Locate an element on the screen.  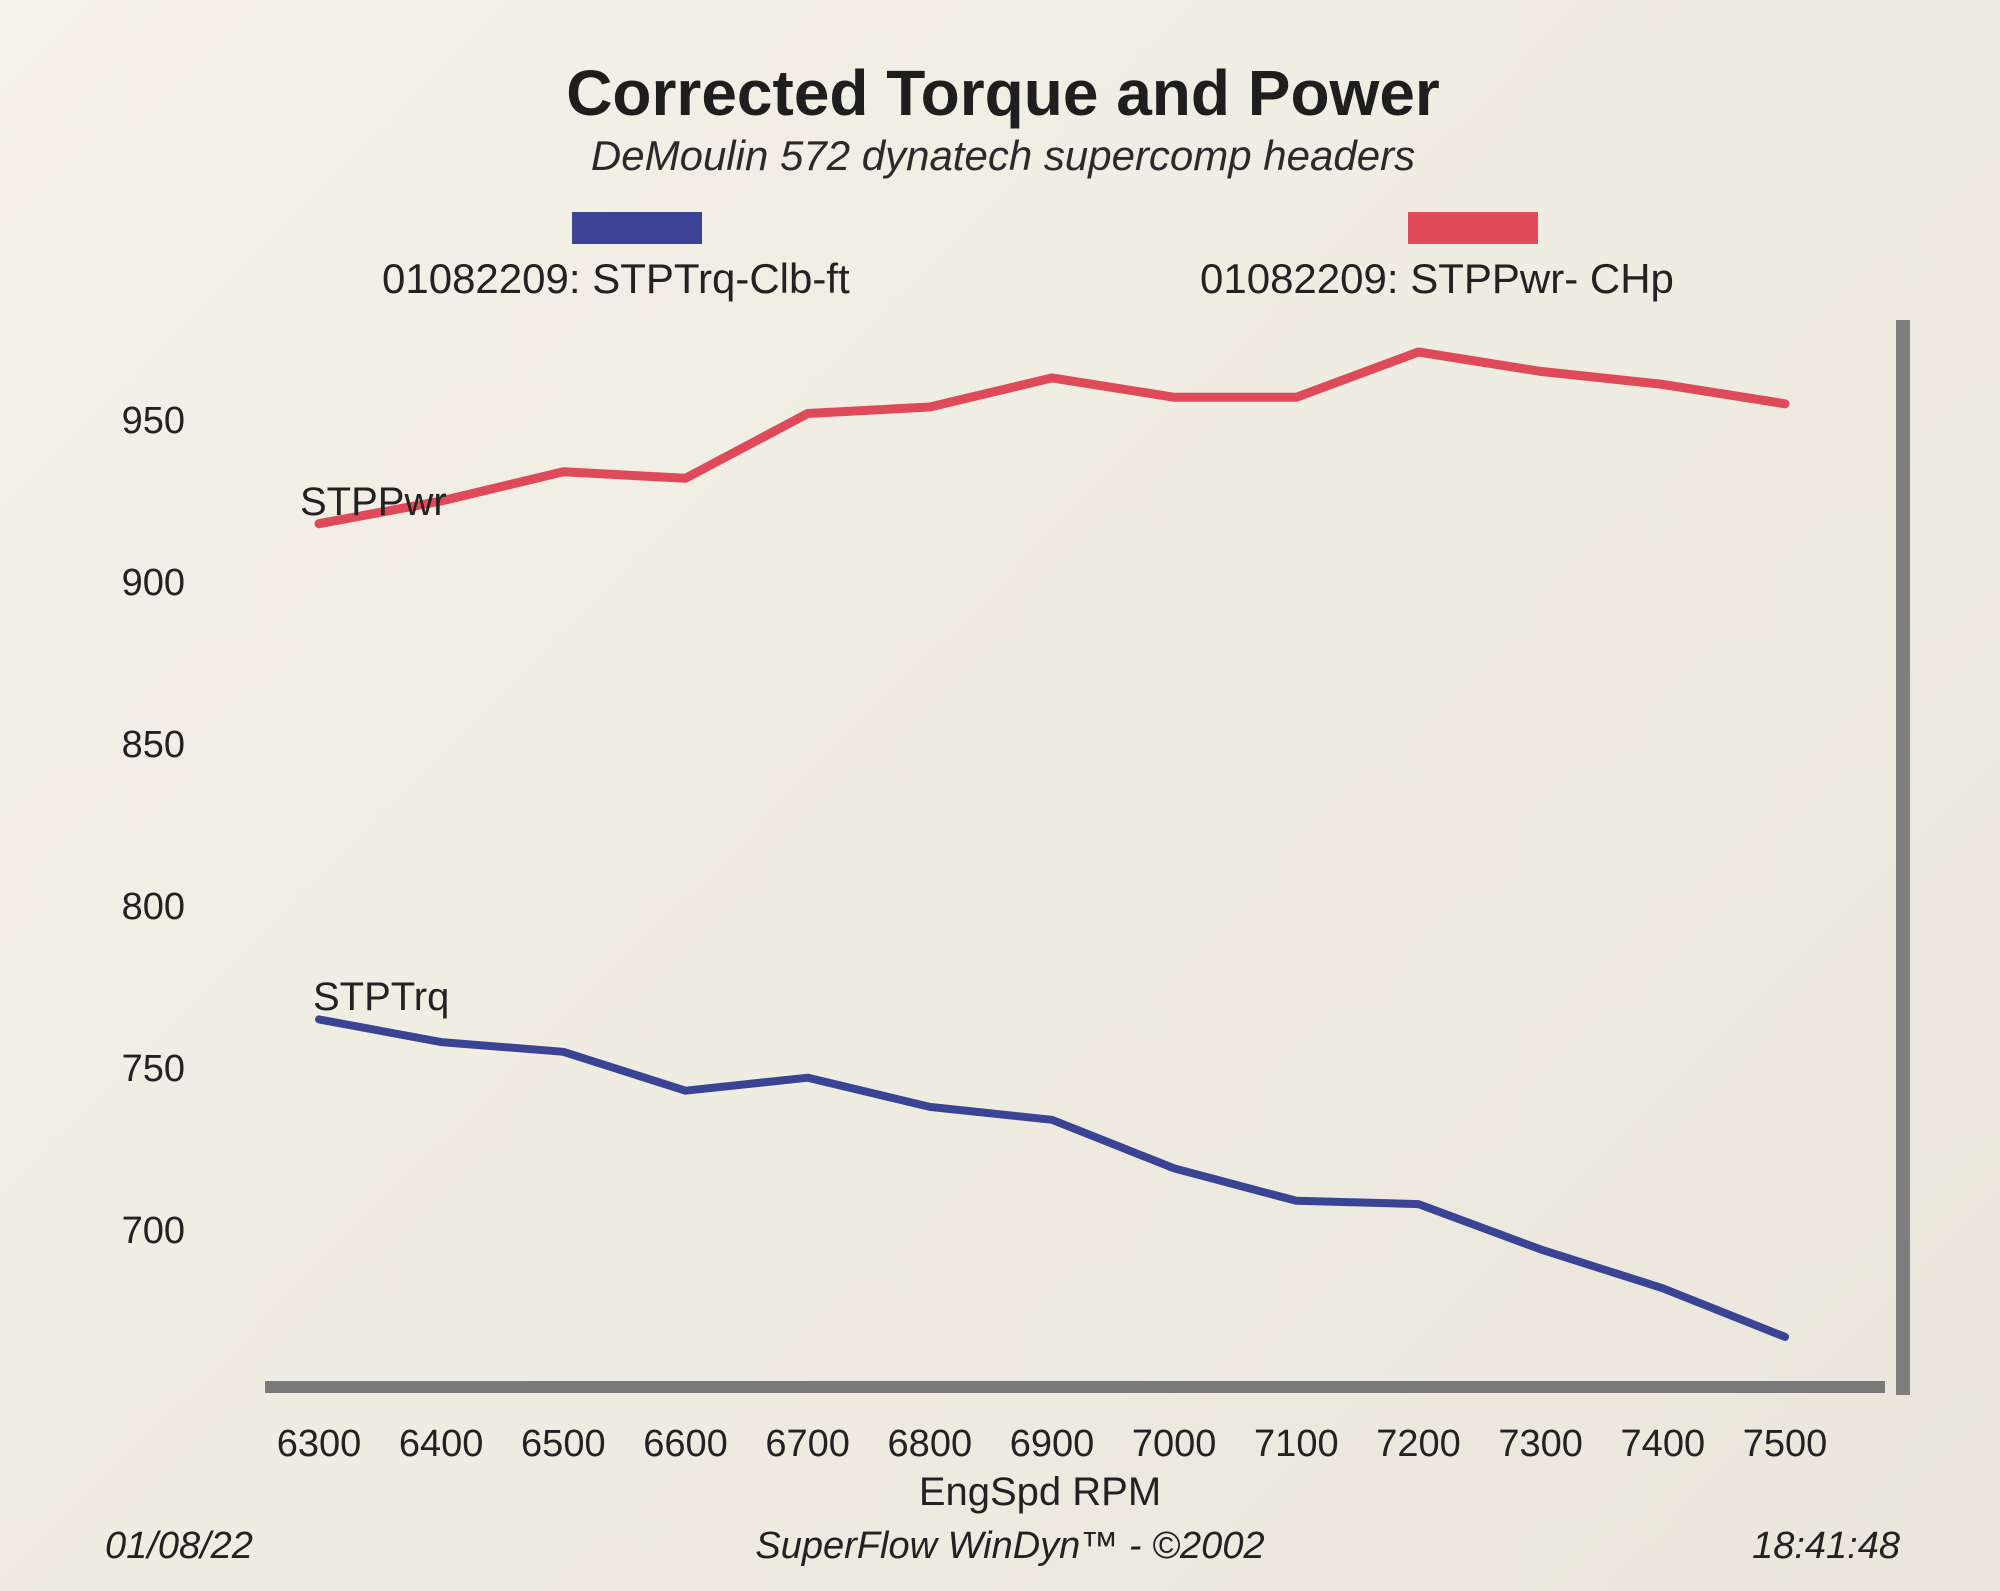
x-tick-label: 7500 is located at coordinates (1785, 1444).